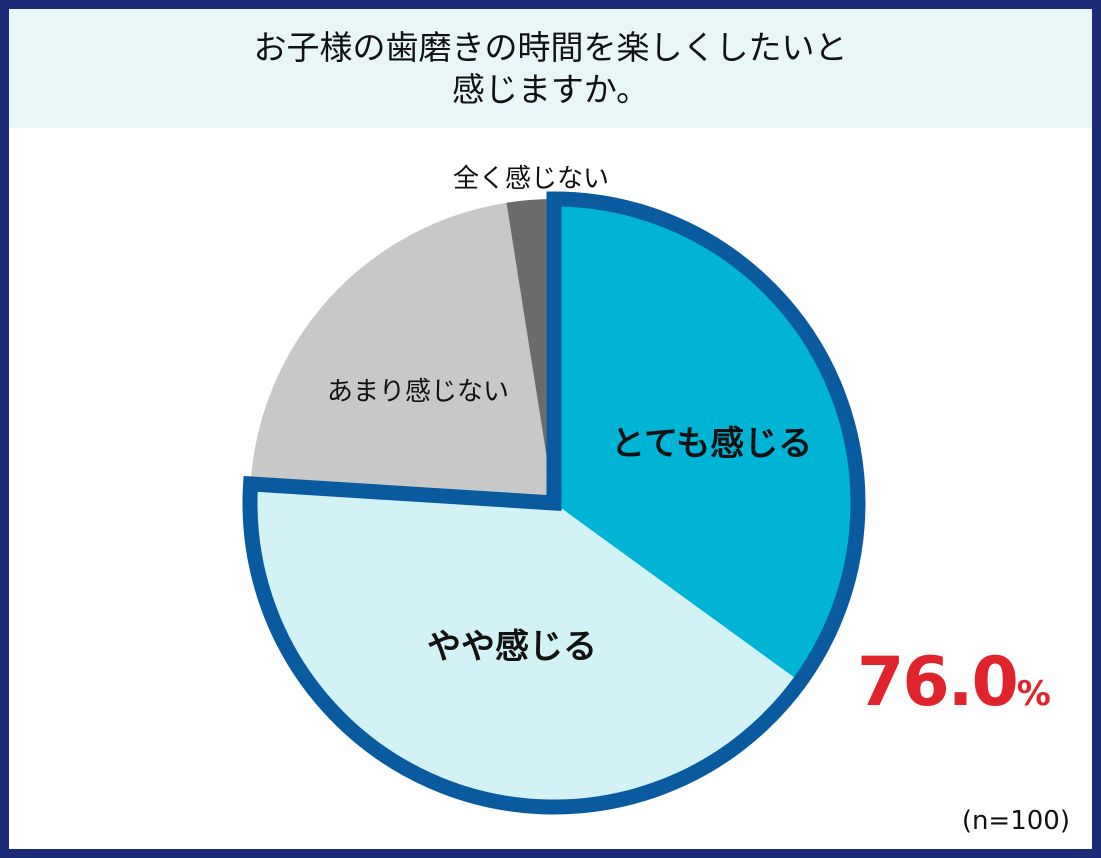  Describe the element at coordinates (402, 352) in the screenshot. I see `pie-slice-not-much` at that location.